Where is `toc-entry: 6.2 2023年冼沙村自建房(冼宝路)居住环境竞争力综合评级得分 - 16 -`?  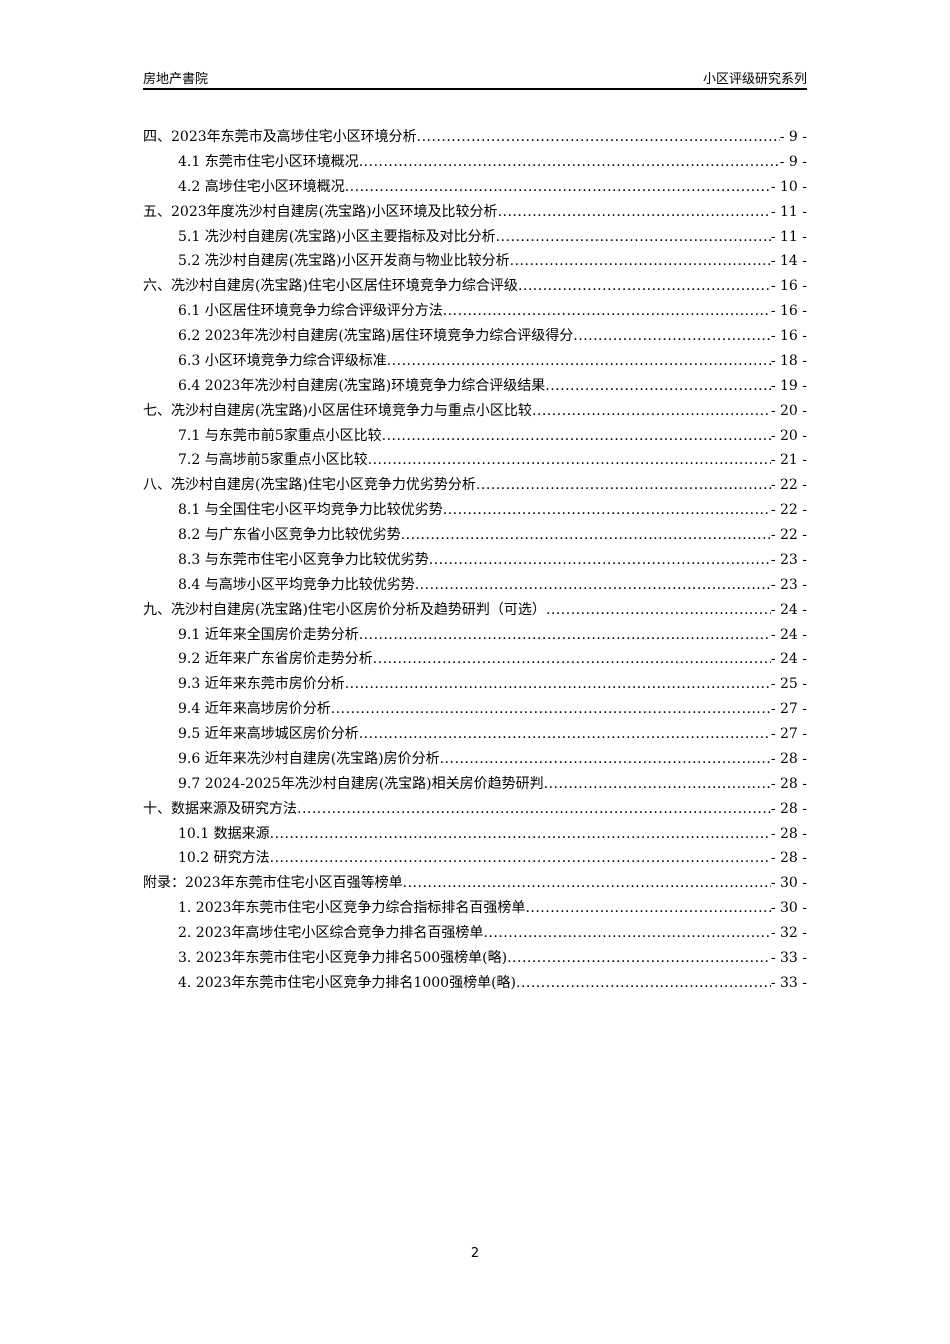 toc-entry: 6.2 2023年冼沙村自建房(冼宝路)居住环境竞争力综合评级得分 - 16 - is located at coordinates (475, 338).